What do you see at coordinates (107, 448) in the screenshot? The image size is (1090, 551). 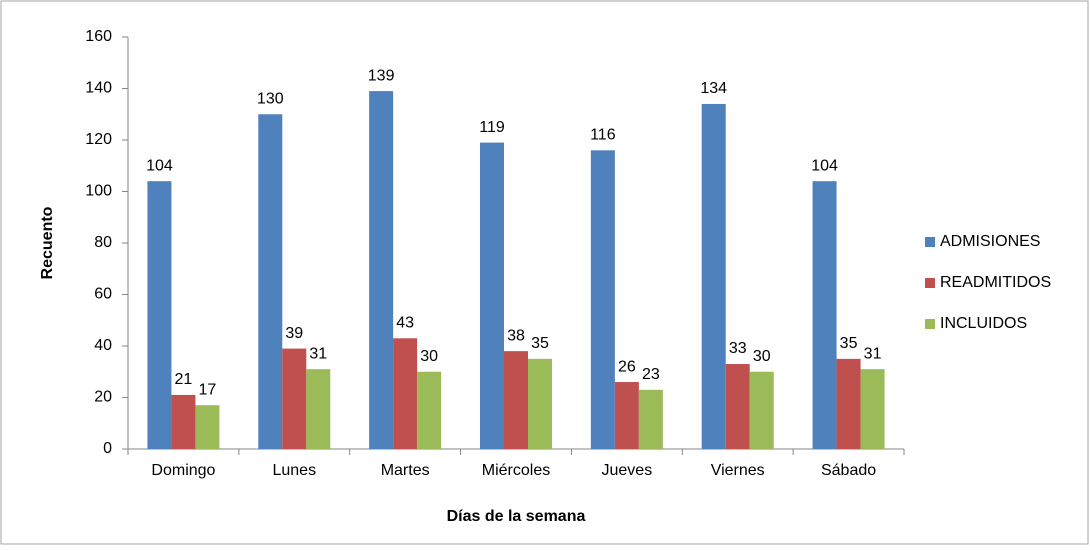 I see `y-tick-label: 0` at bounding box center [107, 448].